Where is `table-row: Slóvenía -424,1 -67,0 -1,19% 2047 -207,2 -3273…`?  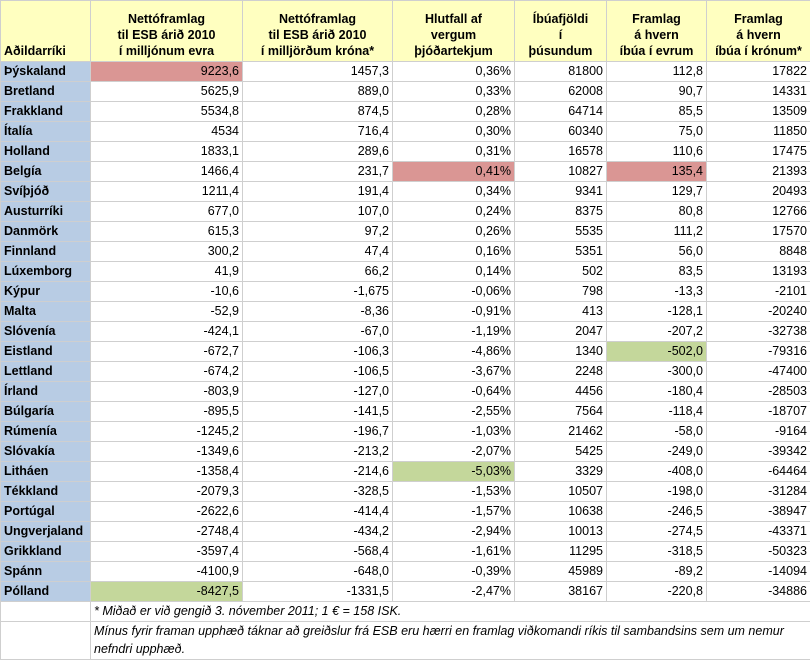 table-row: Slóvenía -424,1 -67,0 -1,19% 2047 -207,2 -3273… is located at coordinates (405, 331).